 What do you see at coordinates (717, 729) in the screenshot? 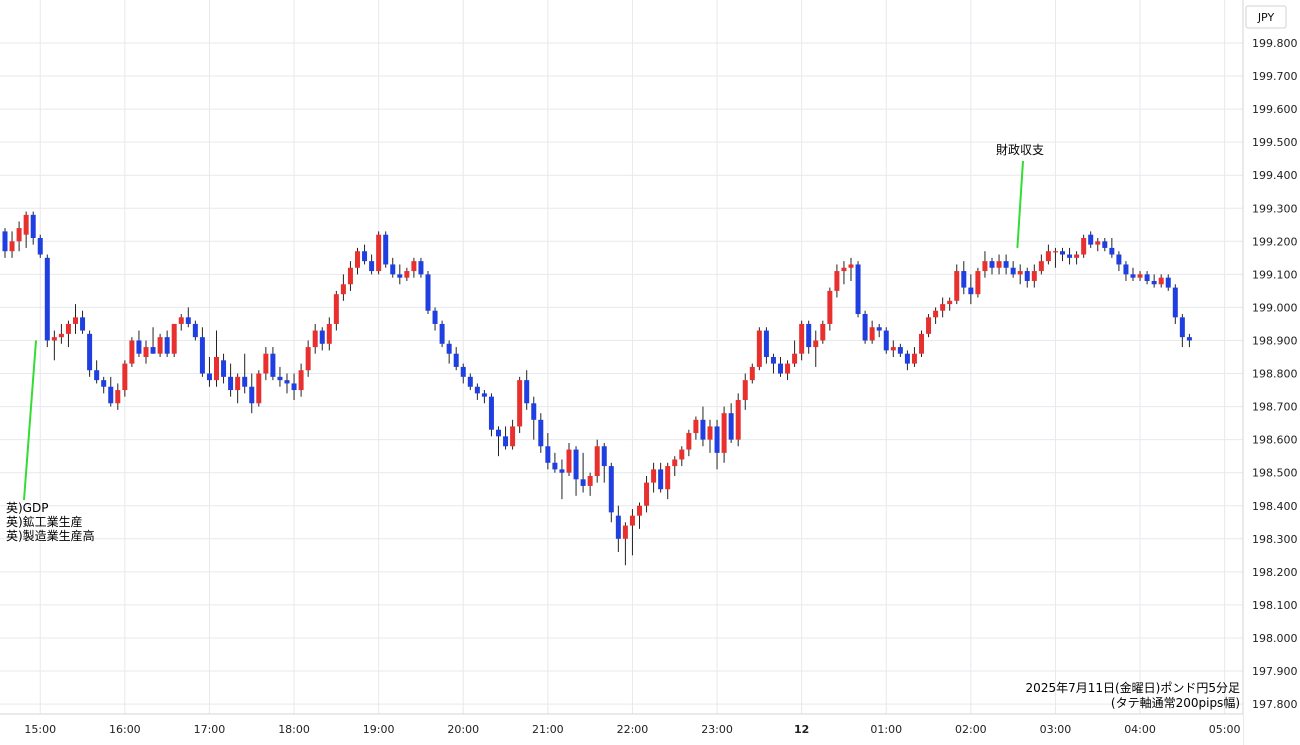
I see `time-tick-label: 23:00` at bounding box center [717, 729].